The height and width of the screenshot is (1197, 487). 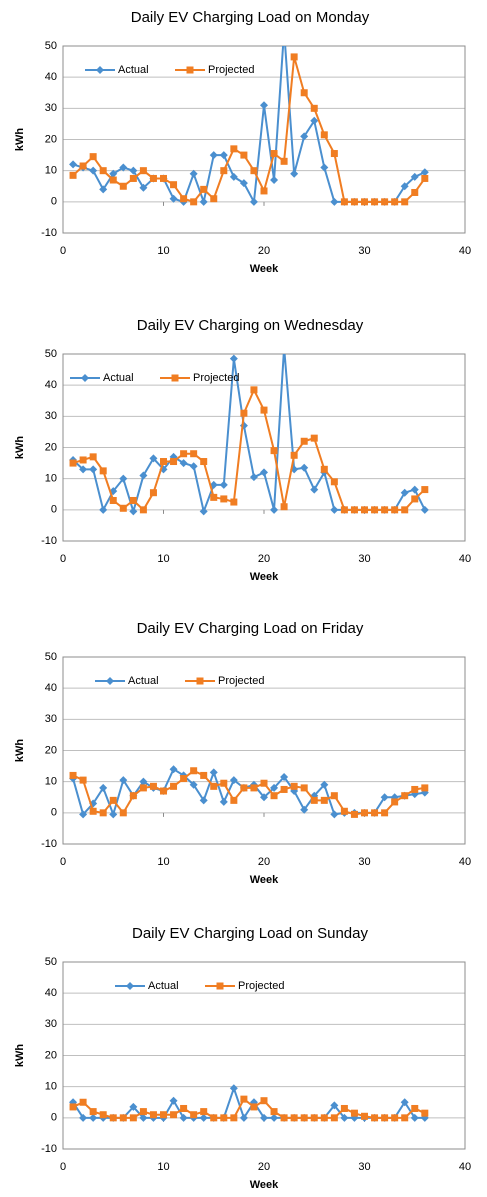 What do you see at coordinates (63, 251) in the screenshot?
I see `x-tick-label: 0` at bounding box center [63, 251].